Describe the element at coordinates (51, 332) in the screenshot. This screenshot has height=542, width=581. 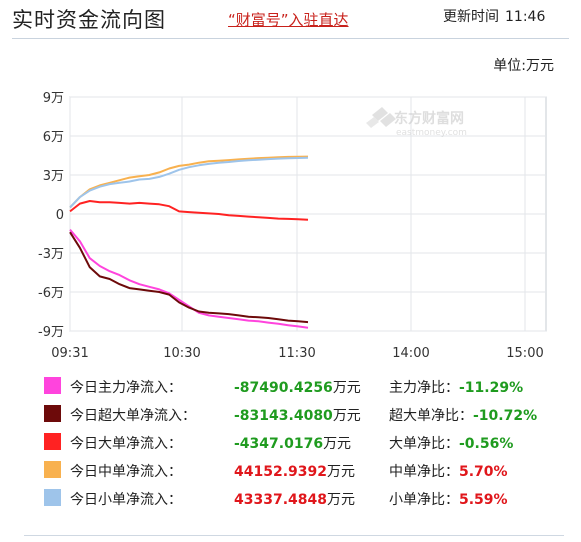
I see `y-tick-label: -9万` at that location.